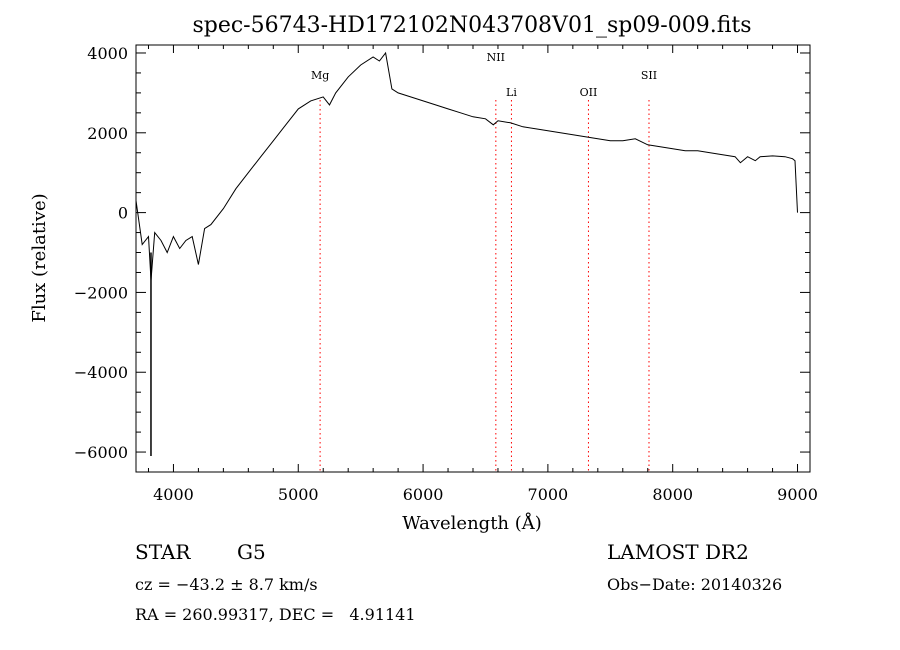 This screenshot has height=650, width=900. What do you see at coordinates (298, 494) in the screenshot?
I see `x-tick-label: 5000` at bounding box center [298, 494].